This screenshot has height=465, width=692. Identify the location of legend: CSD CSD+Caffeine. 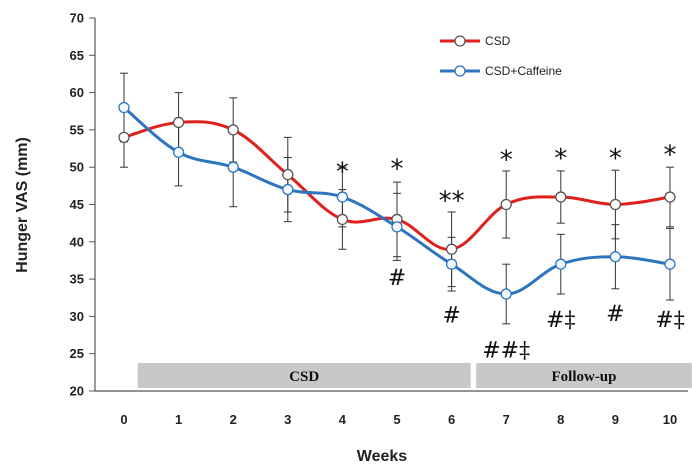
(501, 56).